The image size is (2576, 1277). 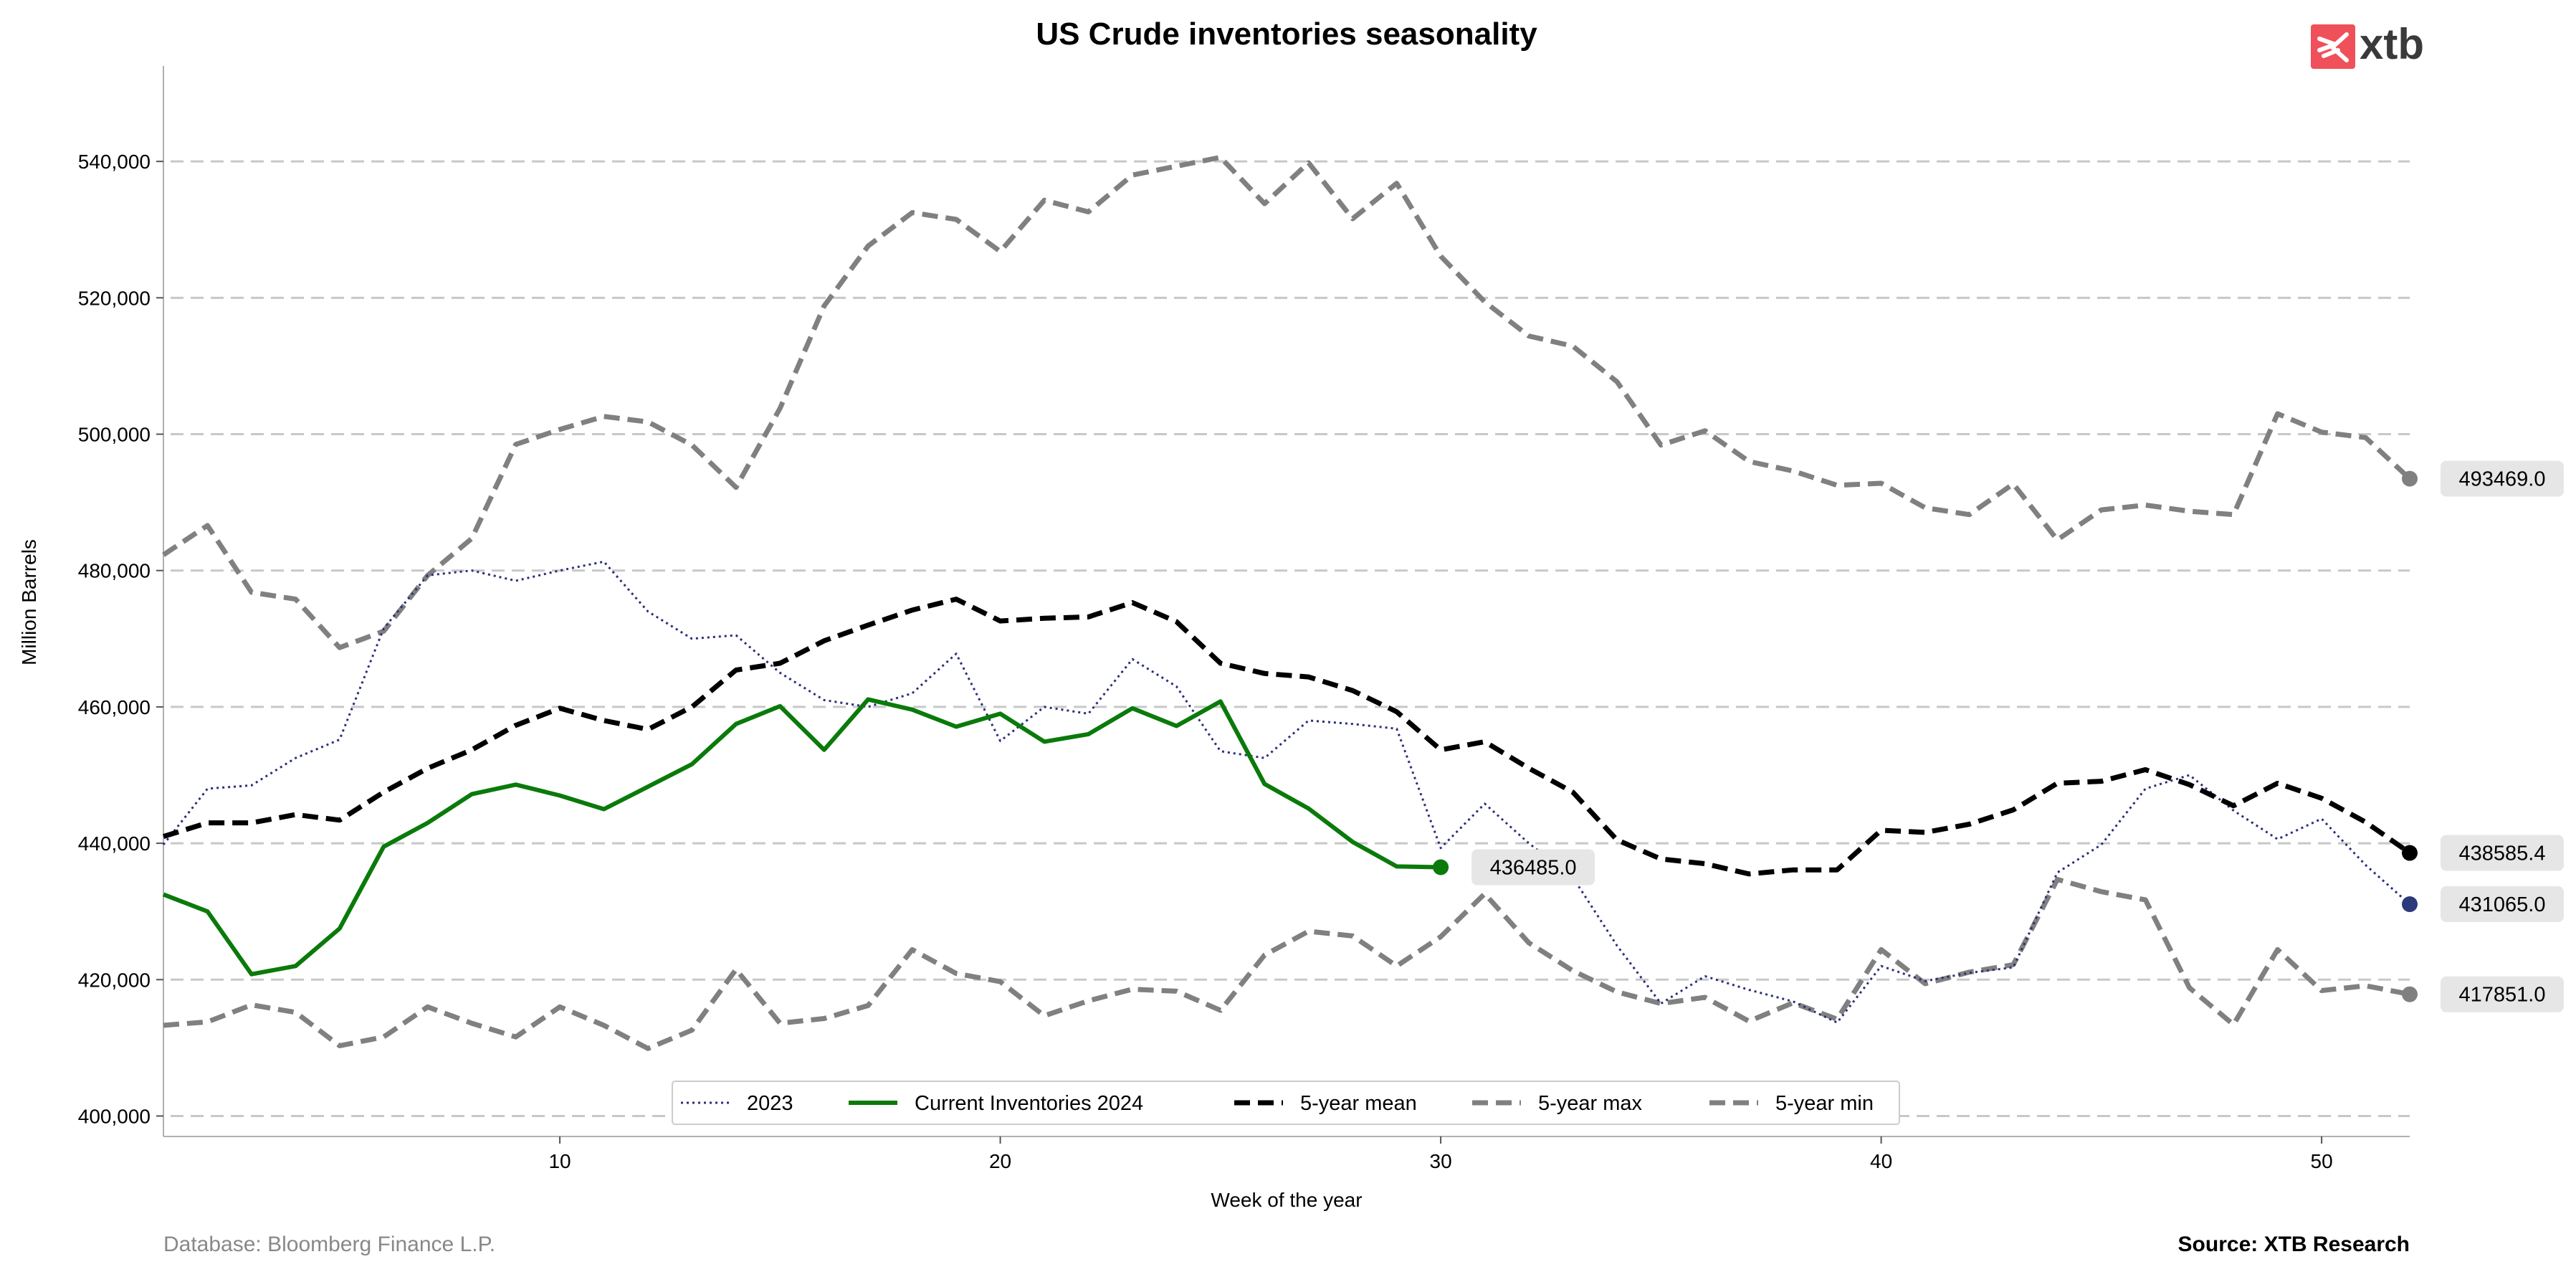 I want to click on legend-label: 5-year mean, so click(x=1358, y=1103).